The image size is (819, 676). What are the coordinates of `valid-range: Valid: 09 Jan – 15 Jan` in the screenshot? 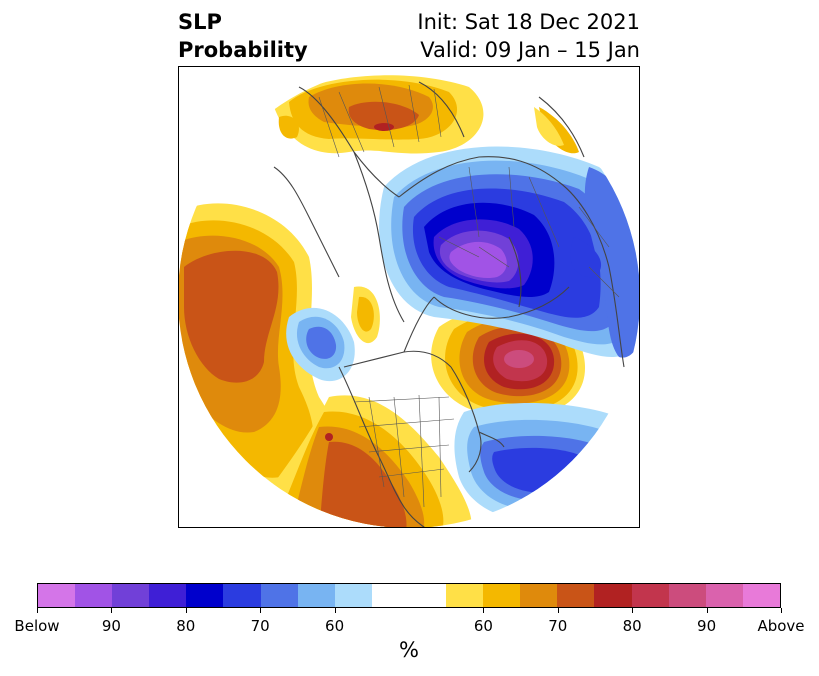 It's located at (530, 50).